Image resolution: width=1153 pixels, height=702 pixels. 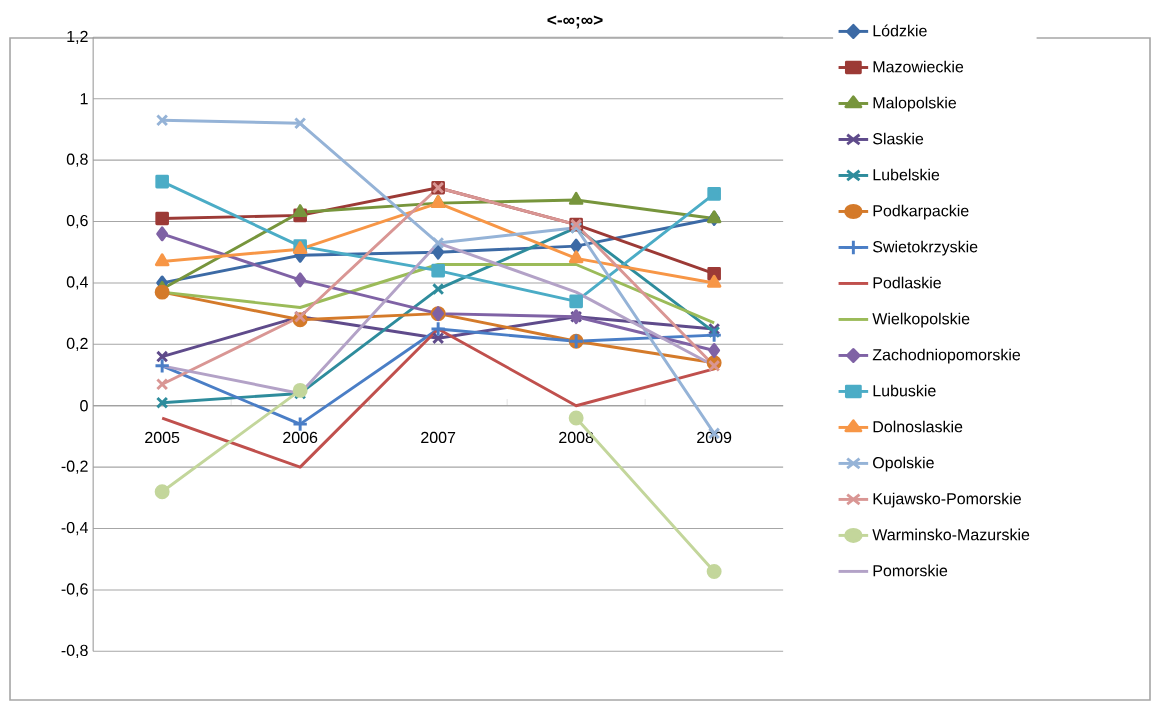 I want to click on legend-label: Mazowieckie, so click(x=918, y=66).